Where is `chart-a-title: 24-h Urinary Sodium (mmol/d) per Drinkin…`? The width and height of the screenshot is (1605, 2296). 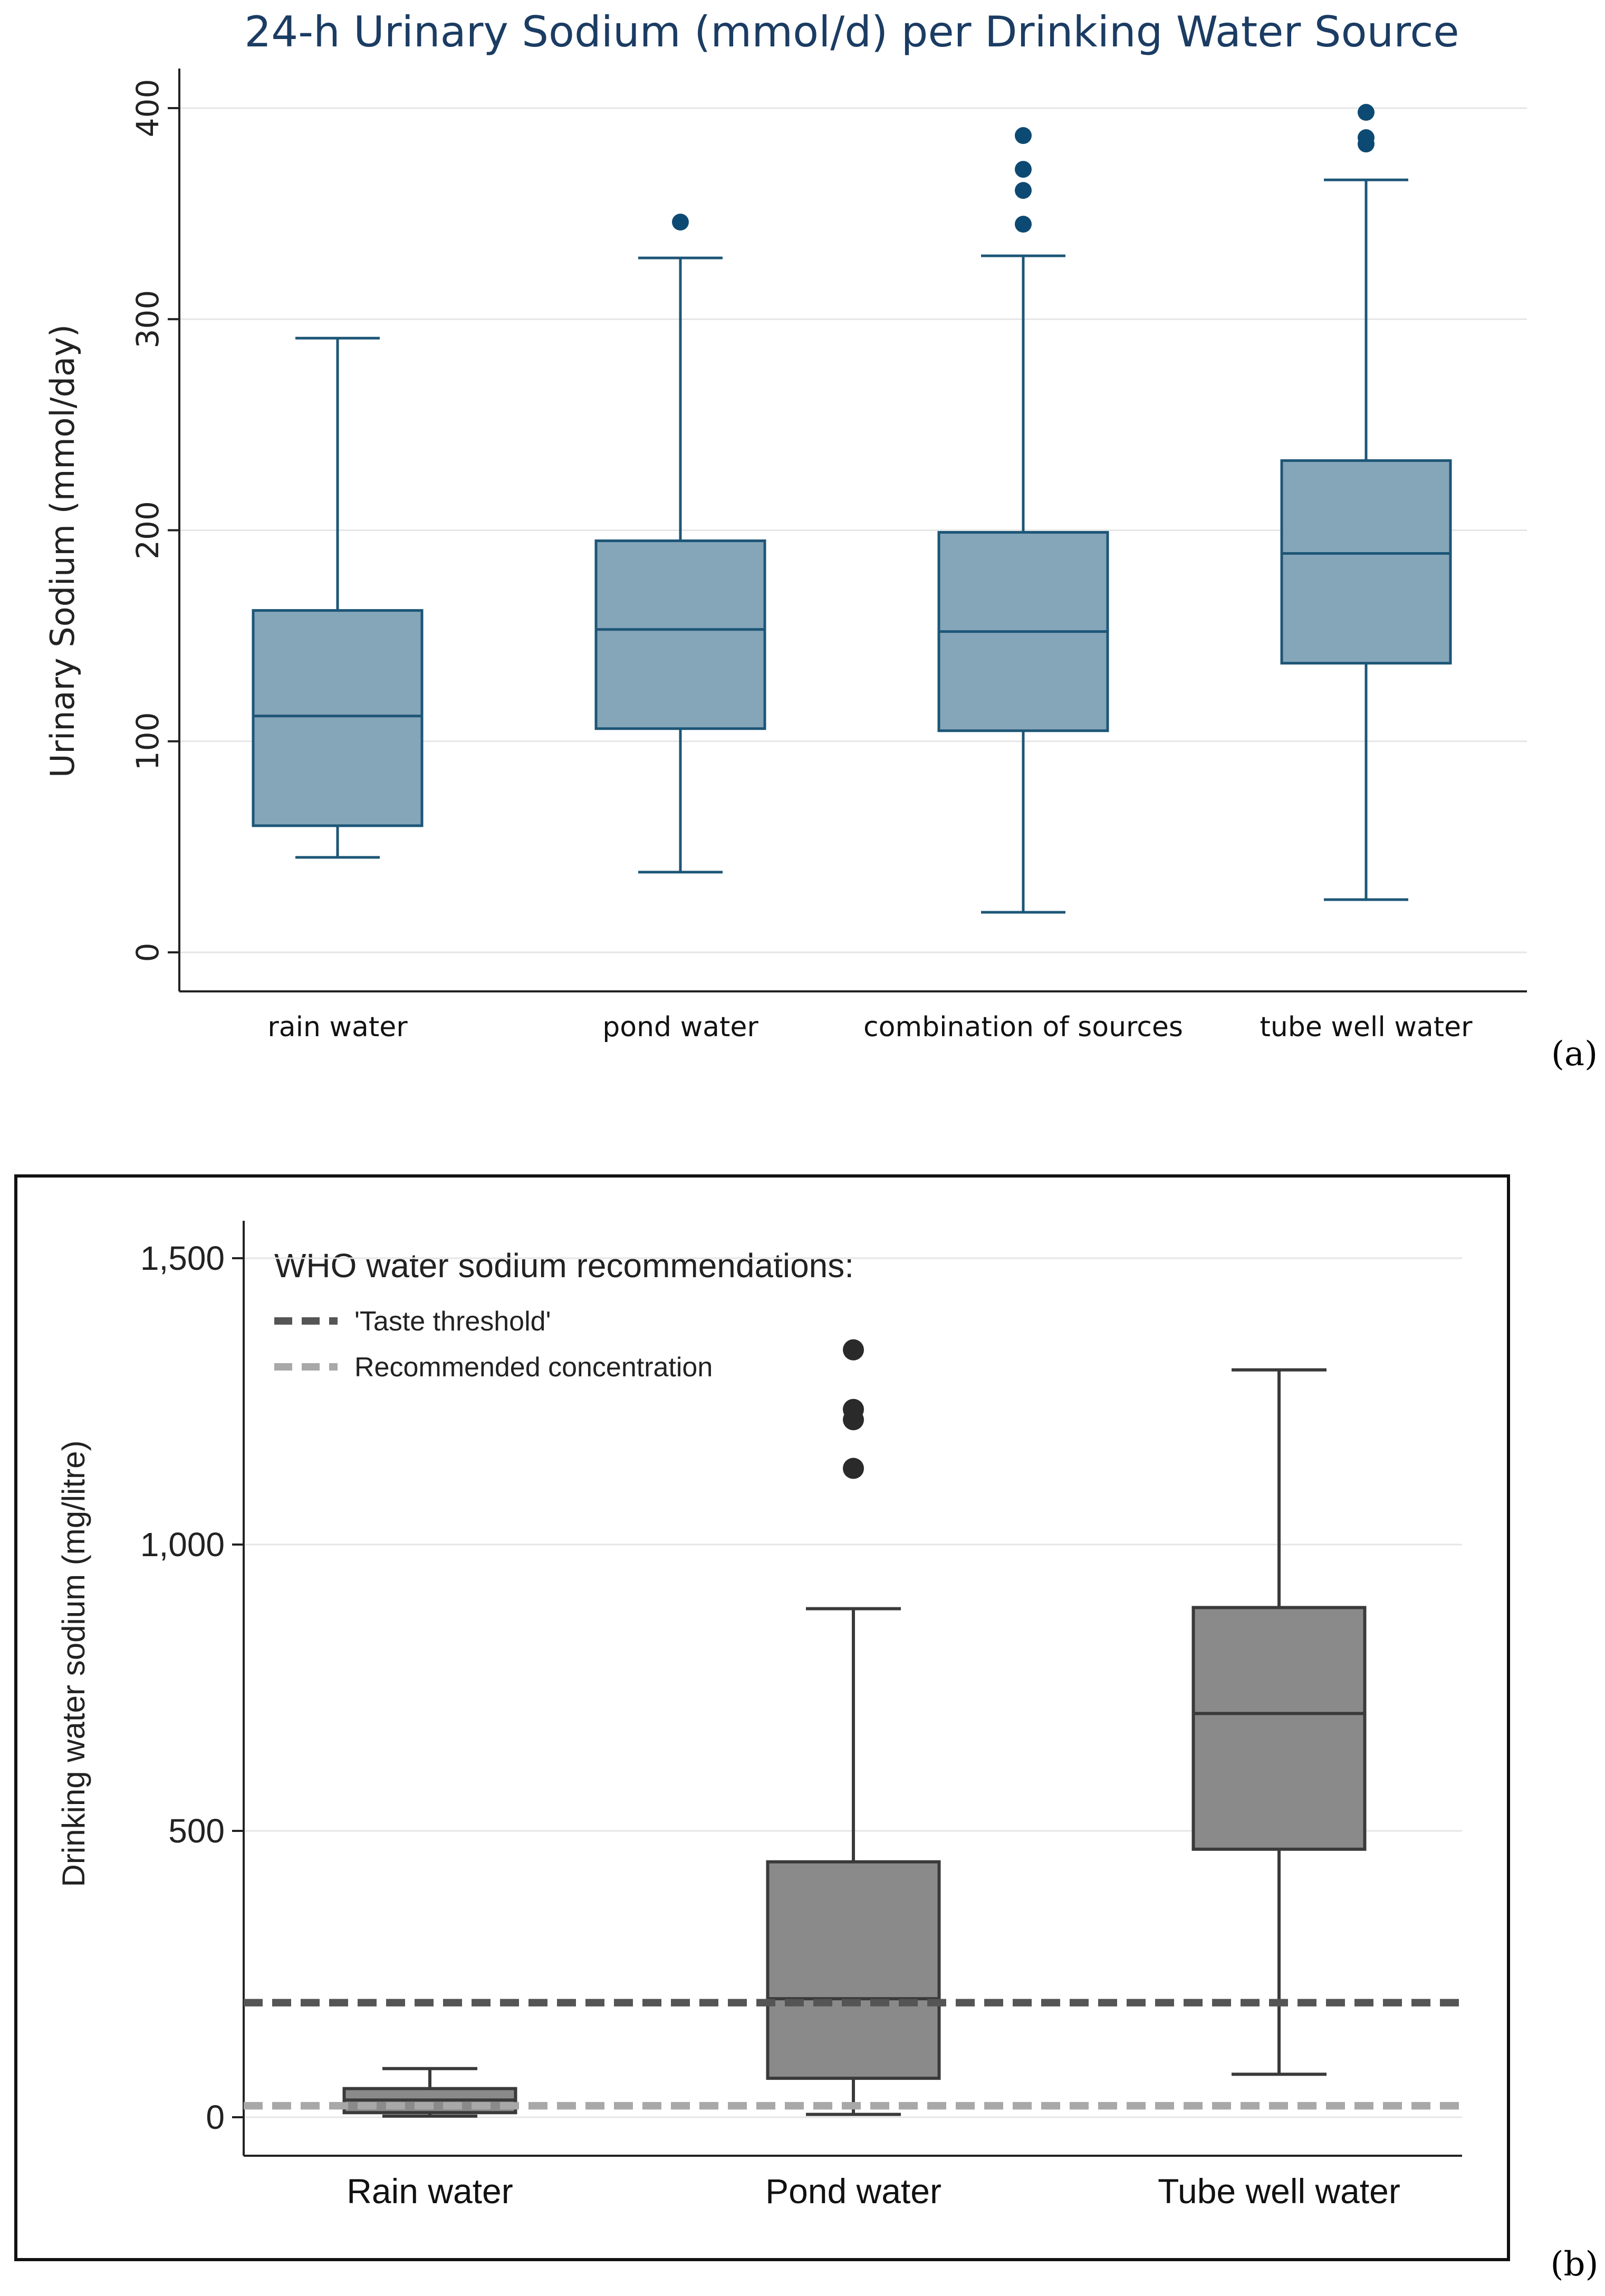
chart-a-title: 24-h Urinary Sodium (mmol/d) per Drinkin… is located at coordinates (851, 31).